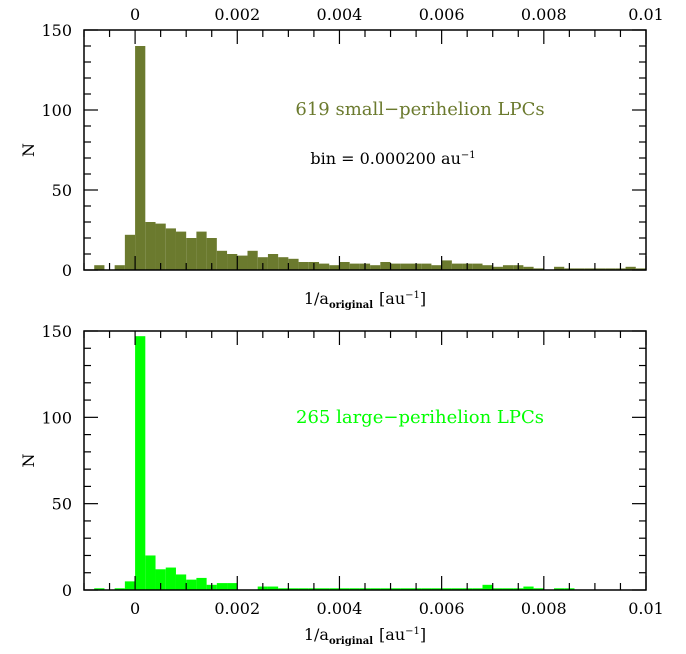  Describe the element at coordinates (544, 14) in the screenshot. I see `x-tick-label: 0.008` at that location.